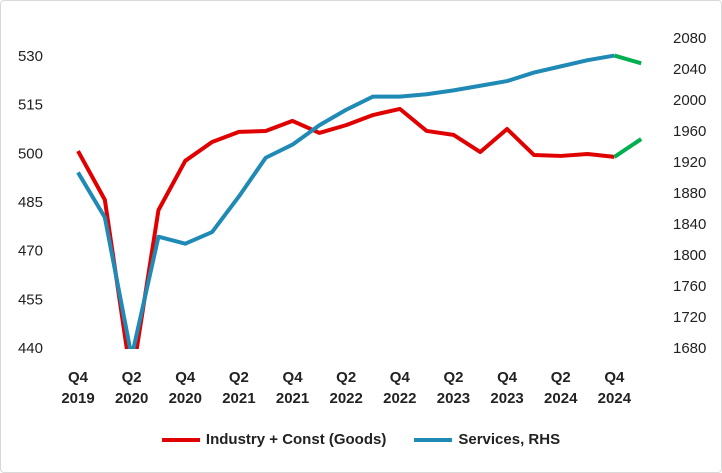 This screenshot has height=473, width=722. I want to click on x-tick-label: Q2 2024, so click(561, 388).